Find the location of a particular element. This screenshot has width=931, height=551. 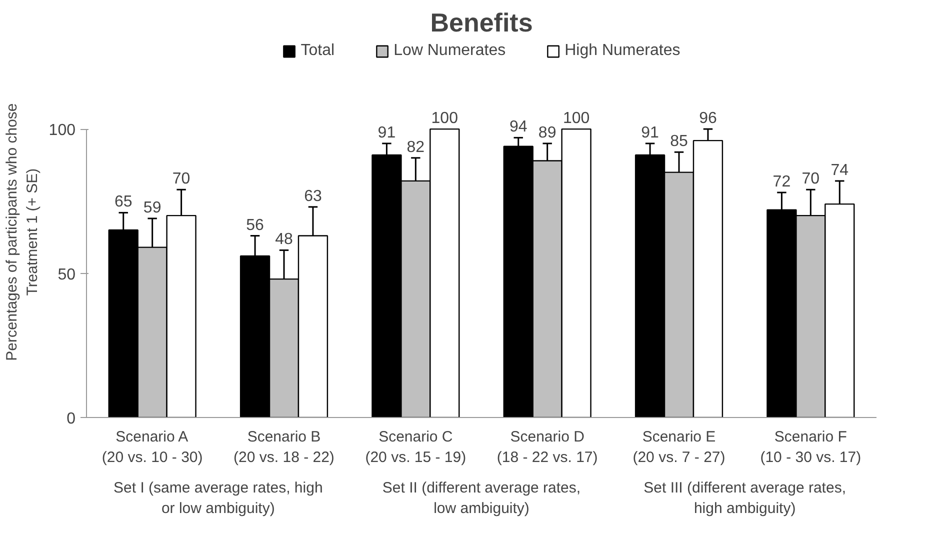

legend-label: Total is located at coordinates (317, 51).